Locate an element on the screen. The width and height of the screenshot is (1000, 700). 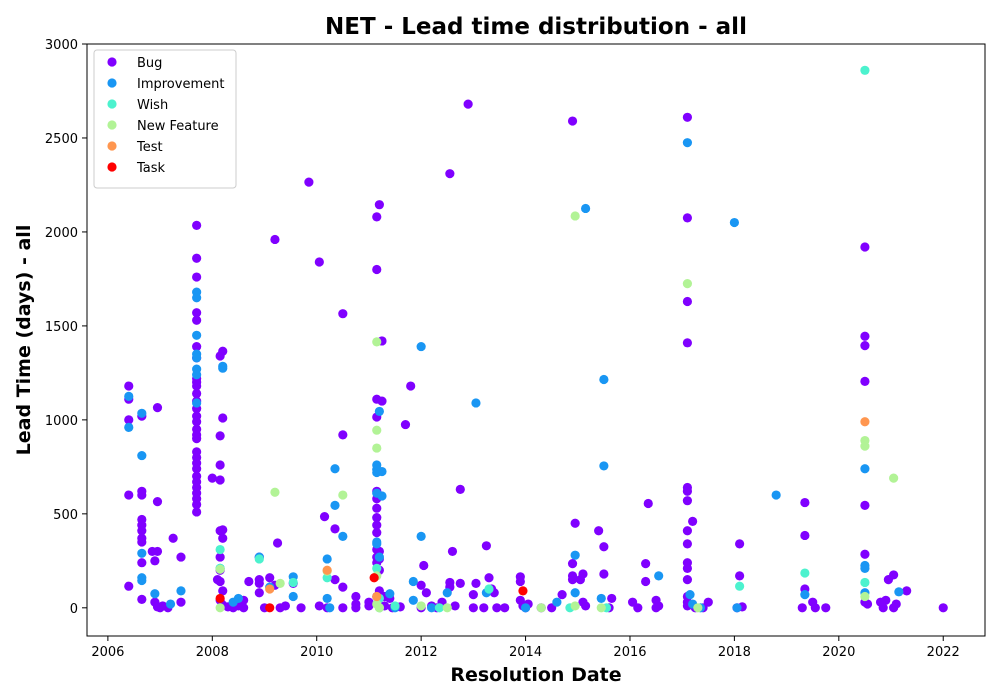
chart-title: NET - Lead time distribution - all is located at coordinates (536, 27).